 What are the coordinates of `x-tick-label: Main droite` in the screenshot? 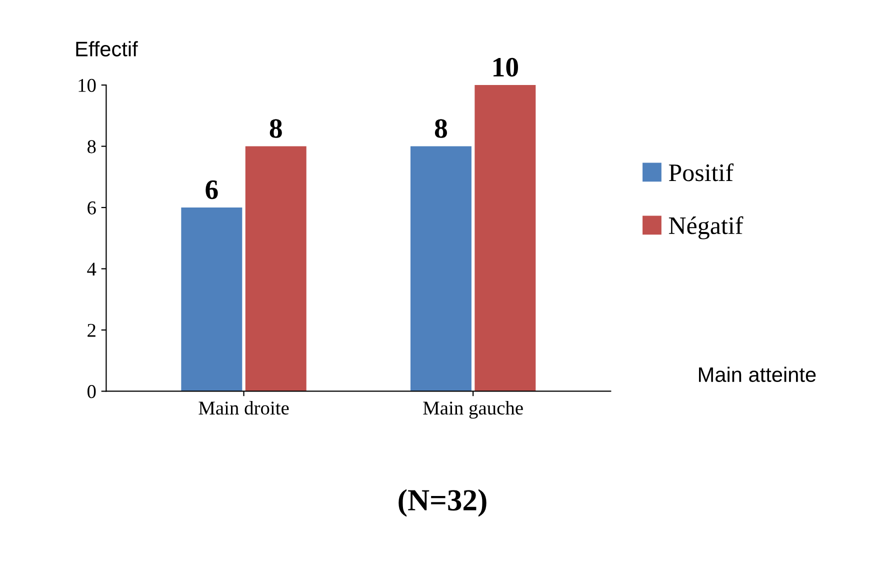 It's located at (243, 407).